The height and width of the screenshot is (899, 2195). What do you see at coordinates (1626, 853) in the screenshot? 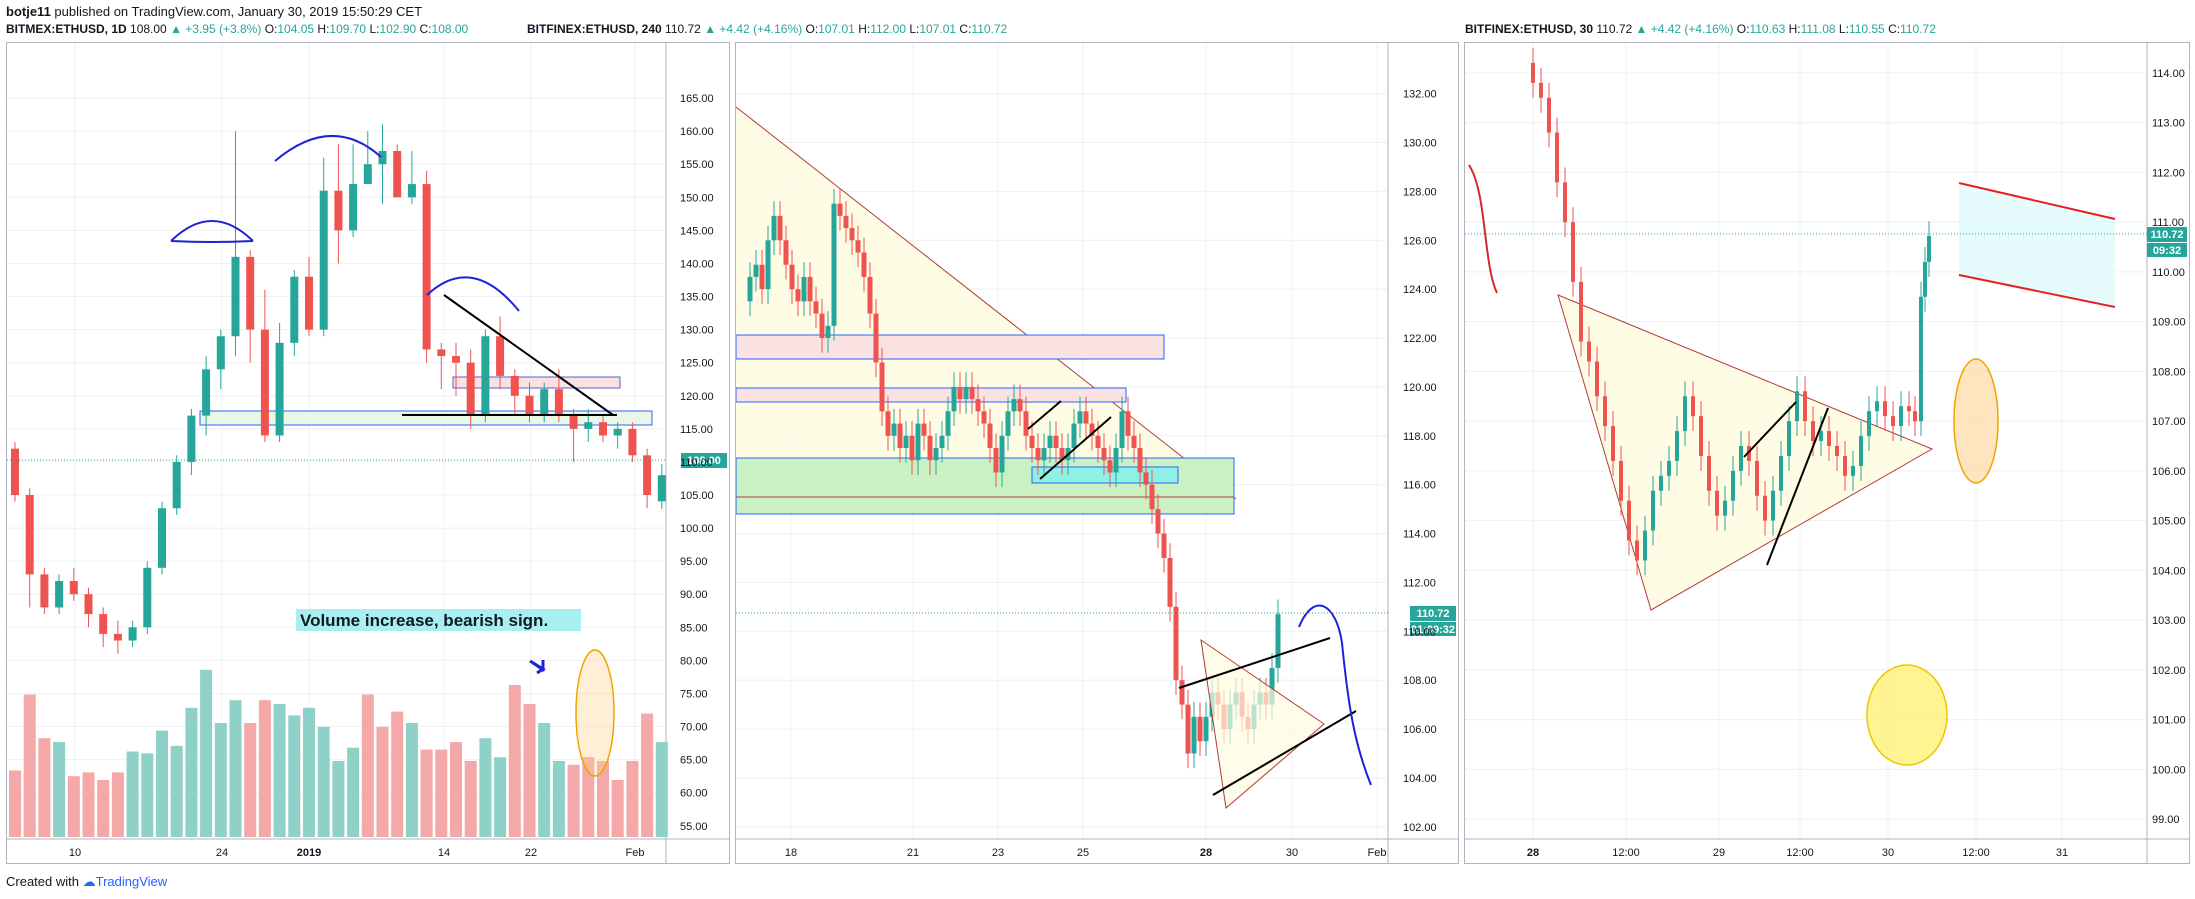
I see `x-tick-label: 12:00` at bounding box center [1626, 853].